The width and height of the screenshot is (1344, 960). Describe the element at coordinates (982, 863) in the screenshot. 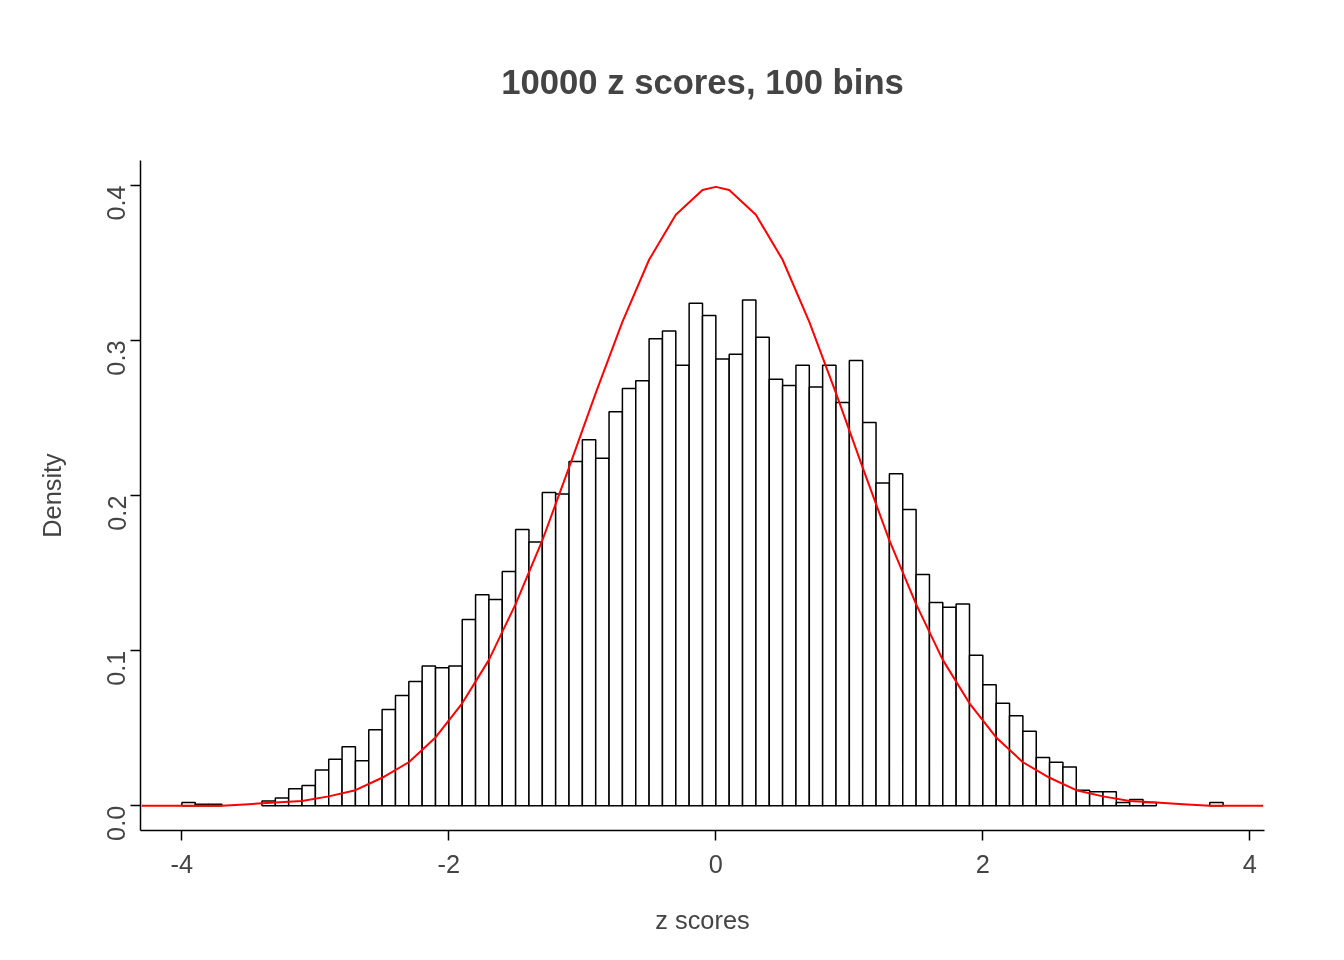

I see `x-tick-label: 2` at that location.